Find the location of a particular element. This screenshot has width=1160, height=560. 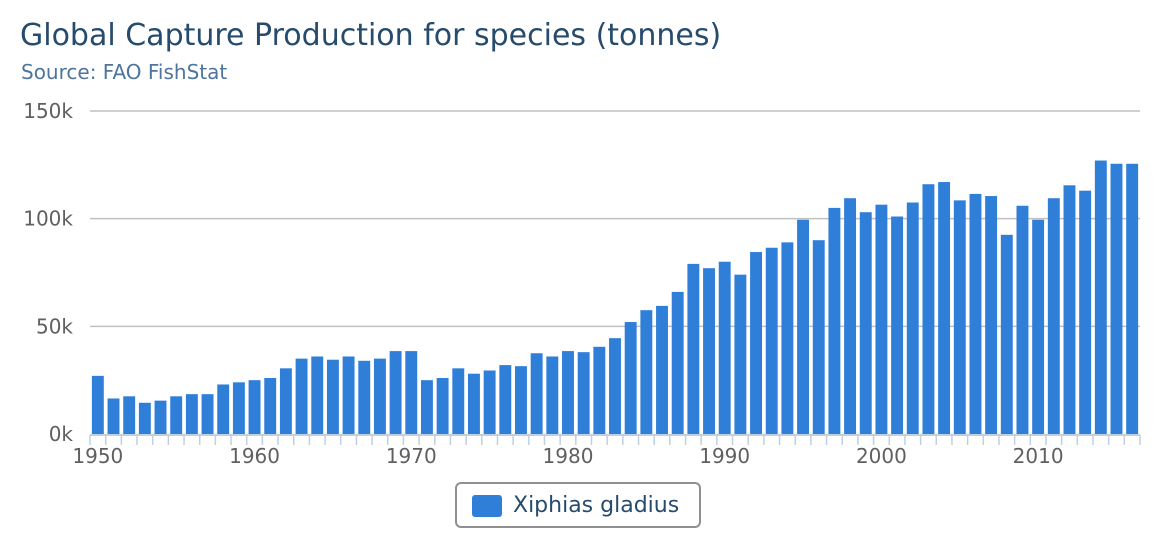

y-tick-label: 100k is located at coordinates (48, 219).